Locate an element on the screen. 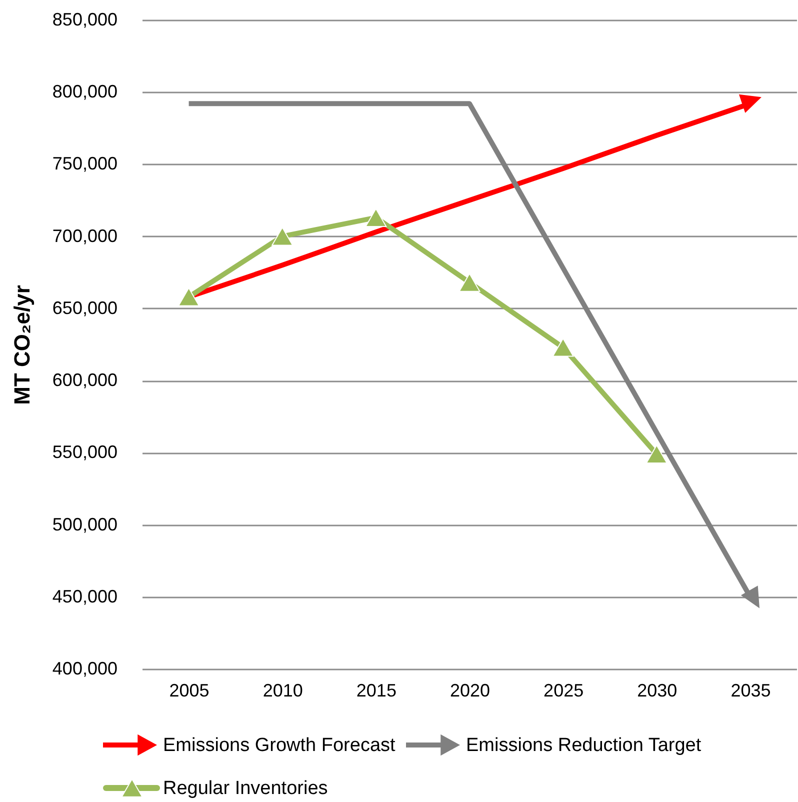 Image resolution: width=798 pixels, height=802 pixels. legend-label: Emissions Growth Forecast is located at coordinates (279, 745).